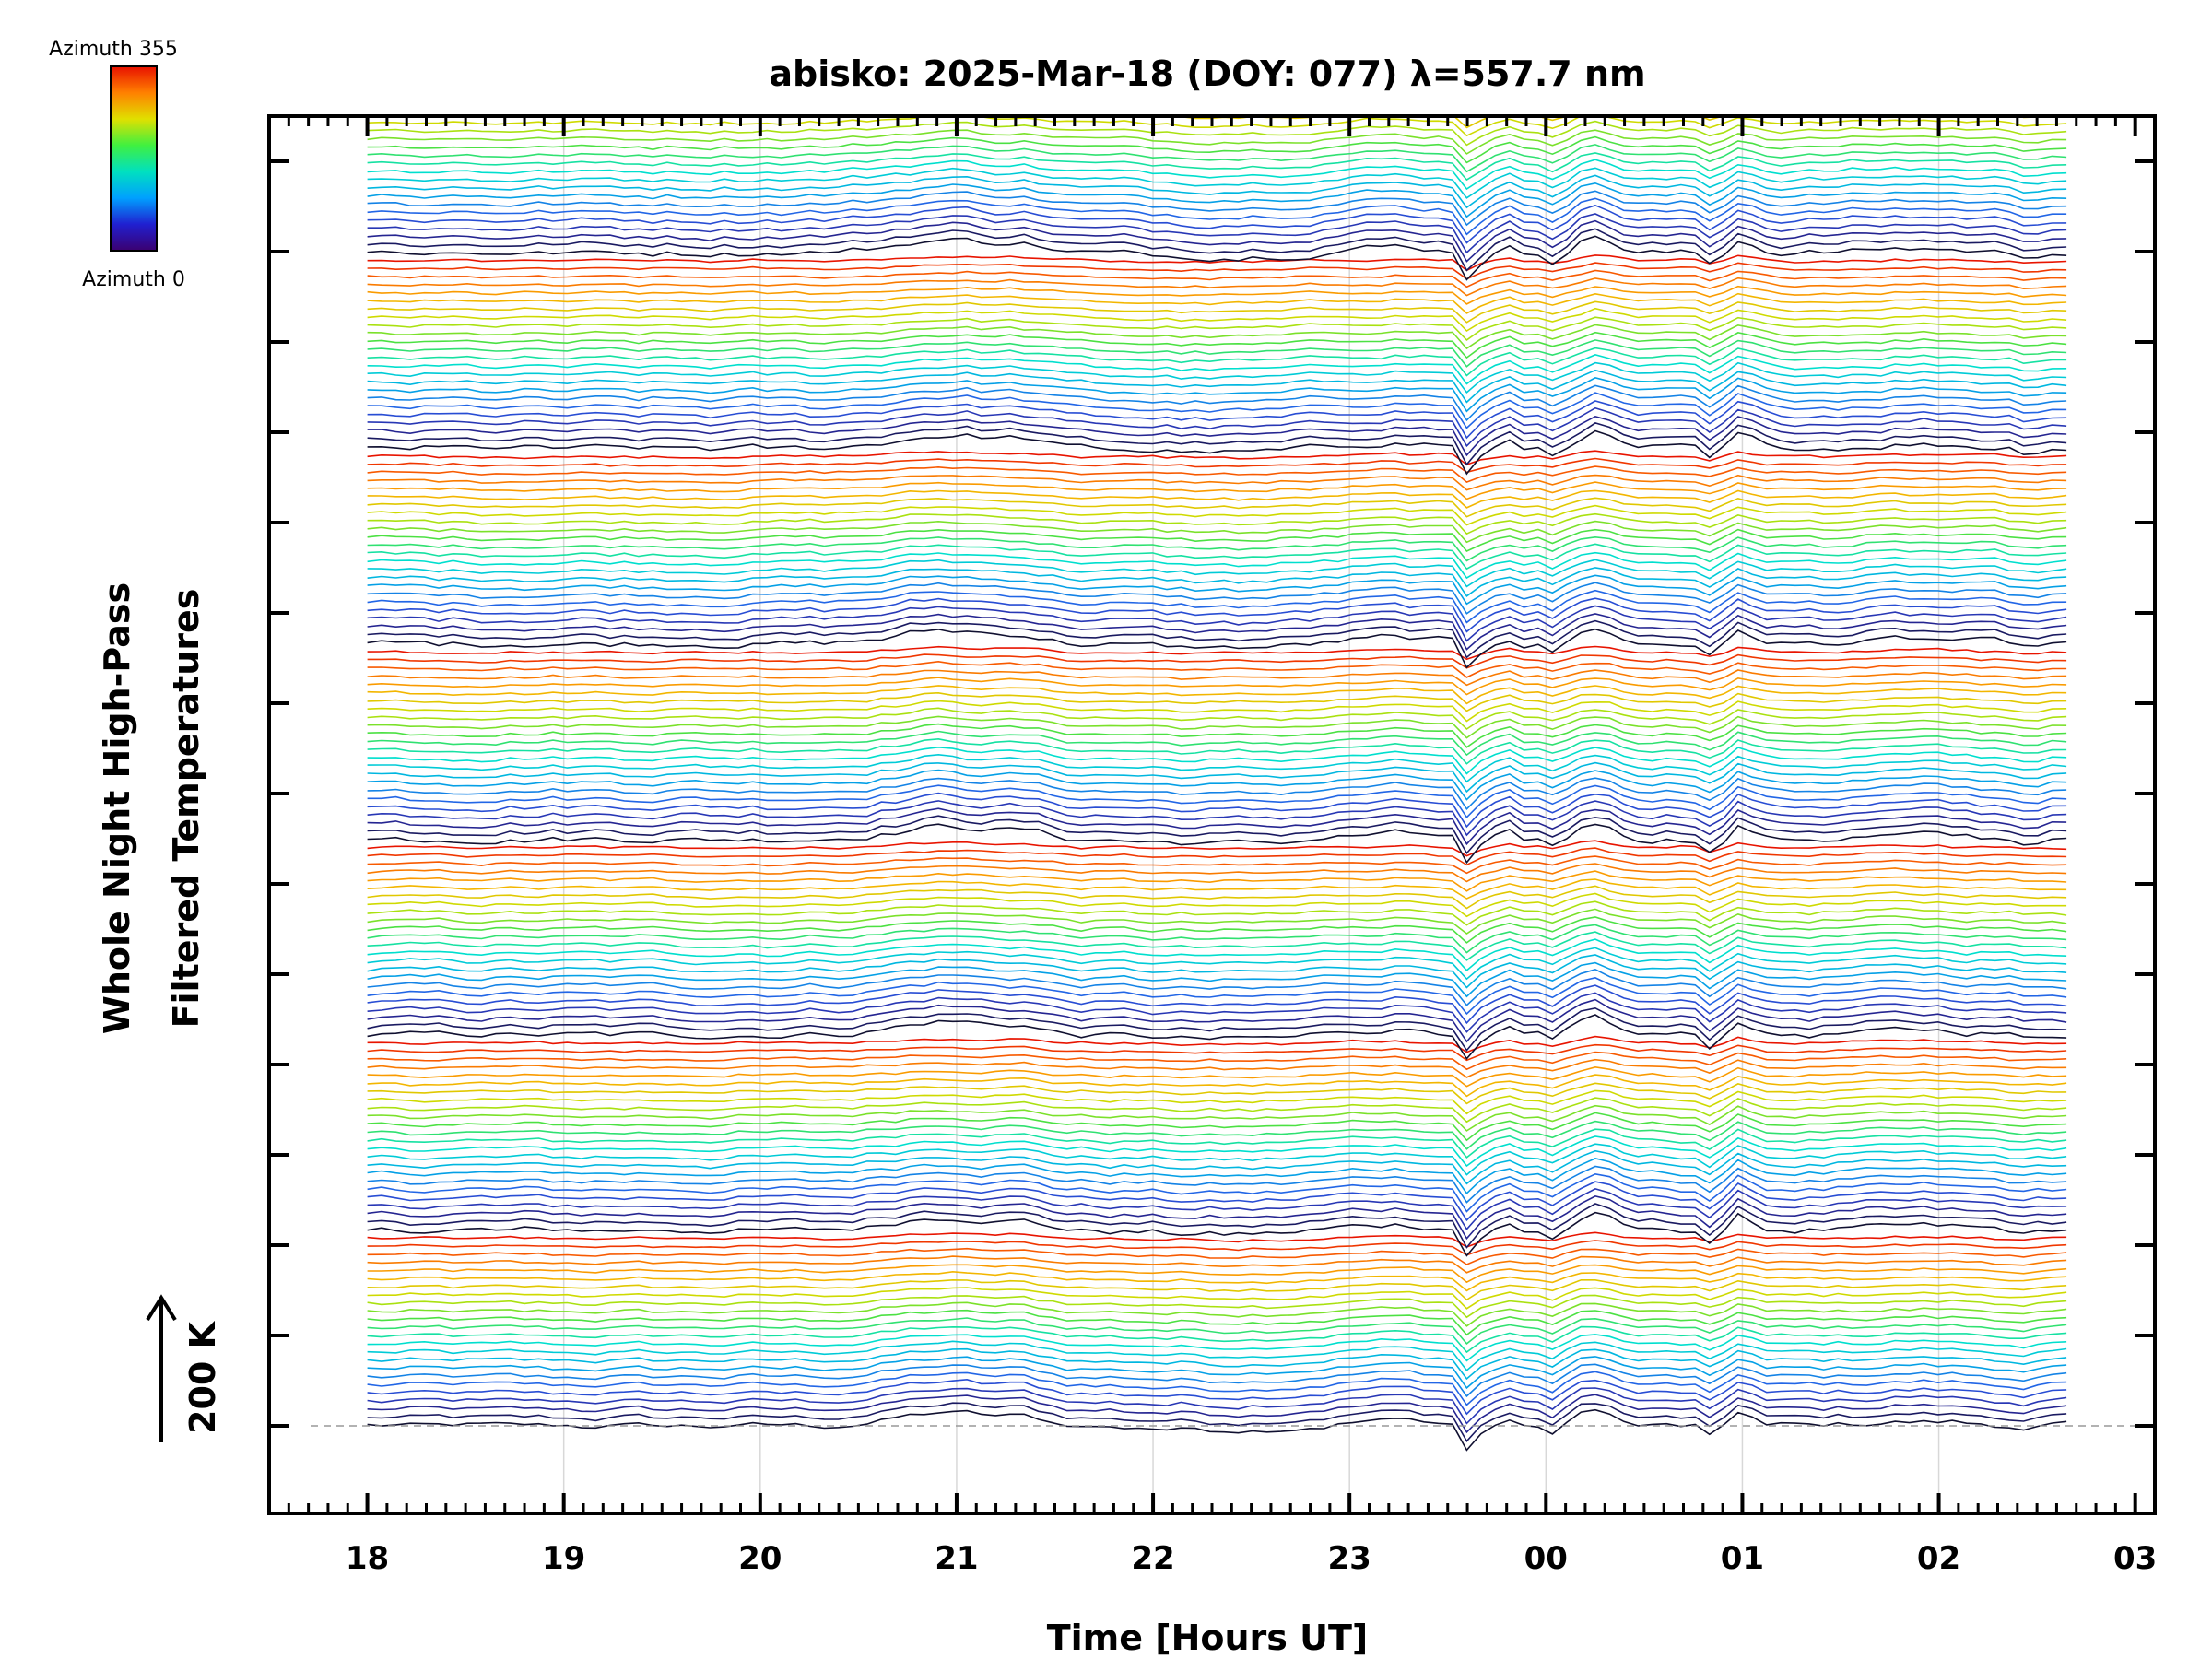 The image size is (2212, 1659). What do you see at coordinates (367, 1558) in the screenshot?
I see `x-tick-label: 18` at bounding box center [367, 1558].